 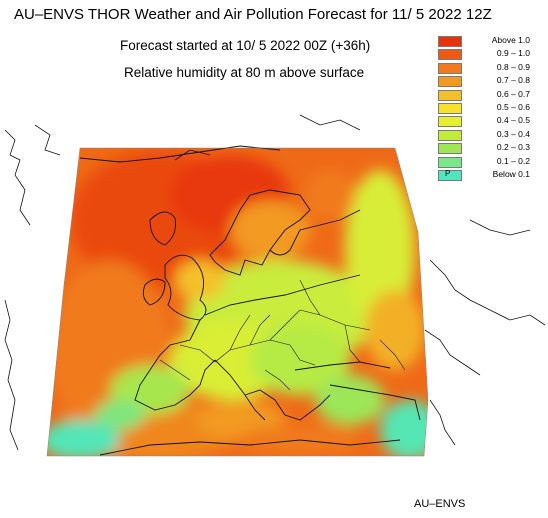 I want to click on legend-row: 0.3 – 0.4, so click(x=493, y=135).